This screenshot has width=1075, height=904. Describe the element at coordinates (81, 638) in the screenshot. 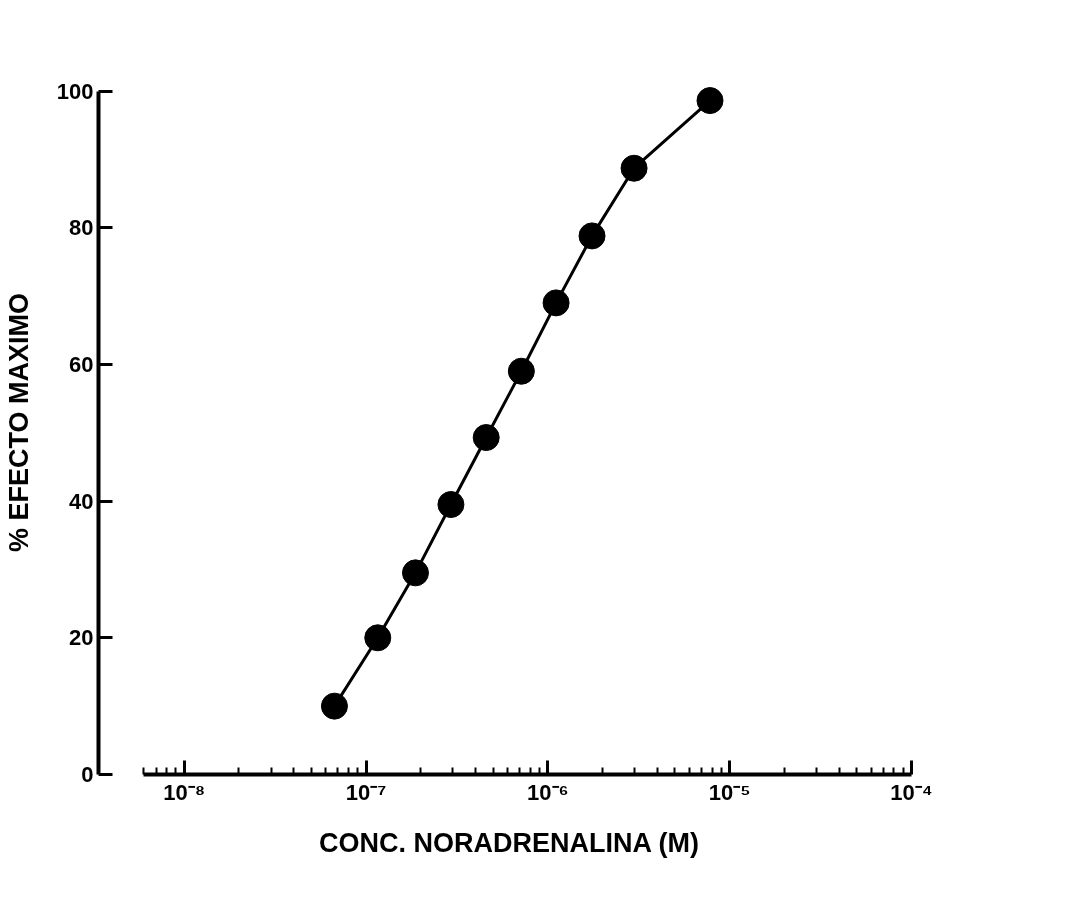

I see `y-tick-label: 20` at that location.